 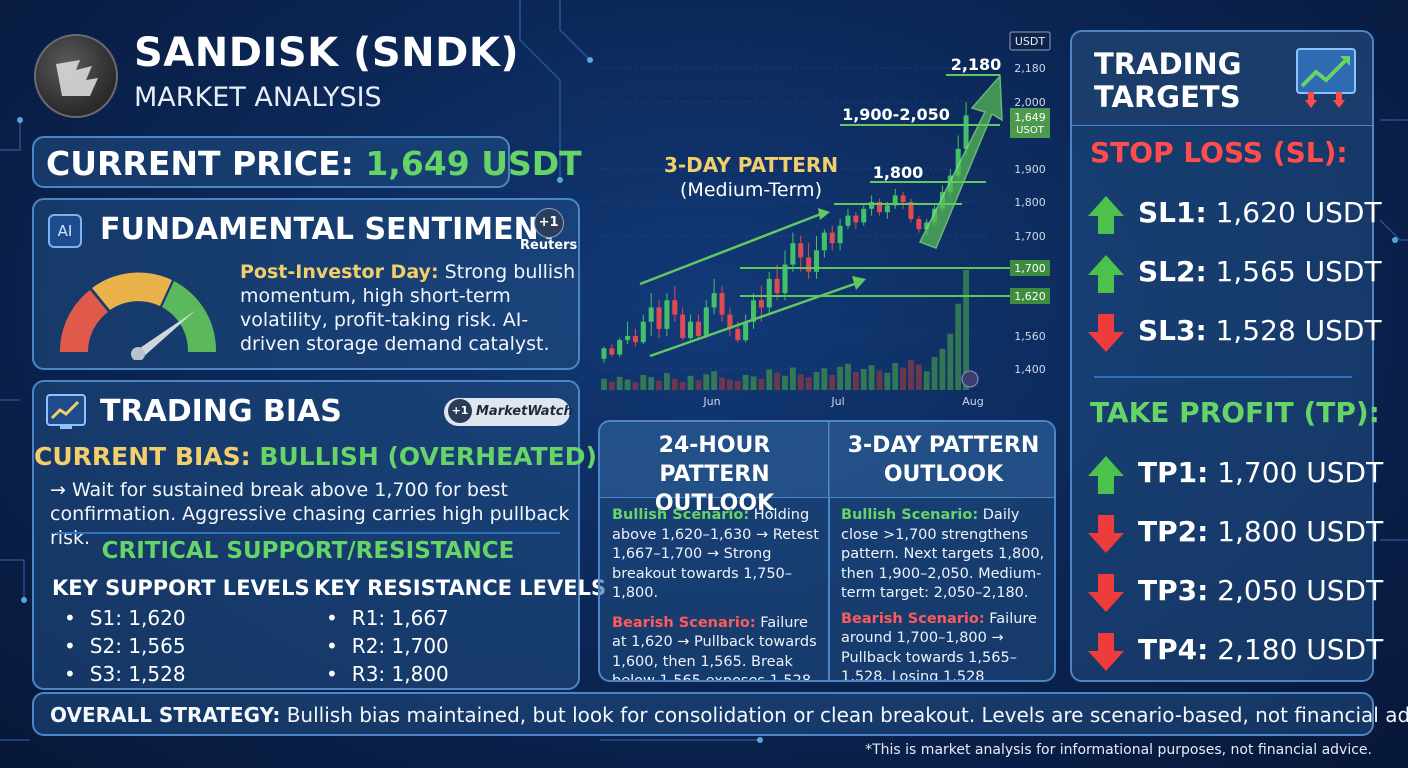 I want to click on current-price-badge: 1,649 USOT, so click(x=1030, y=123).